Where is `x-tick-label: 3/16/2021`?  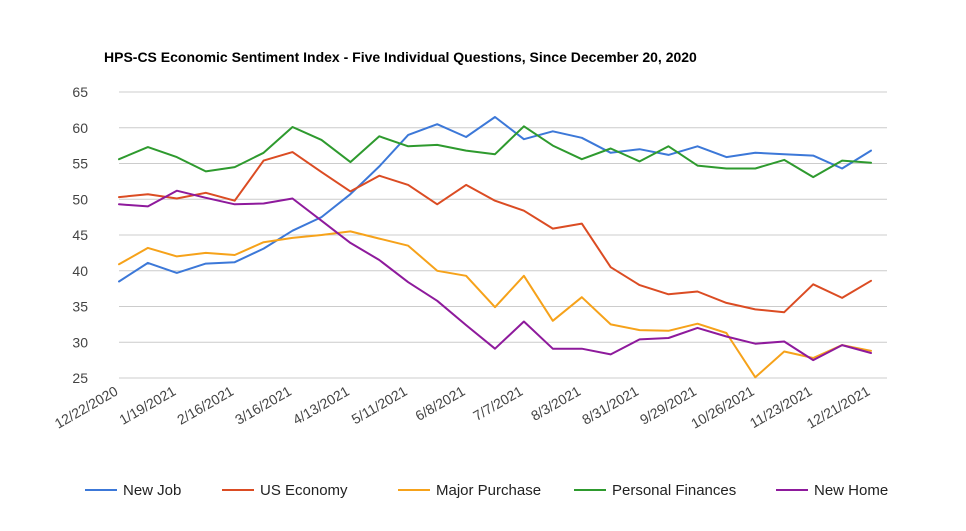 x-tick-label: 3/16/2021 is located at coordinates (263, 405).